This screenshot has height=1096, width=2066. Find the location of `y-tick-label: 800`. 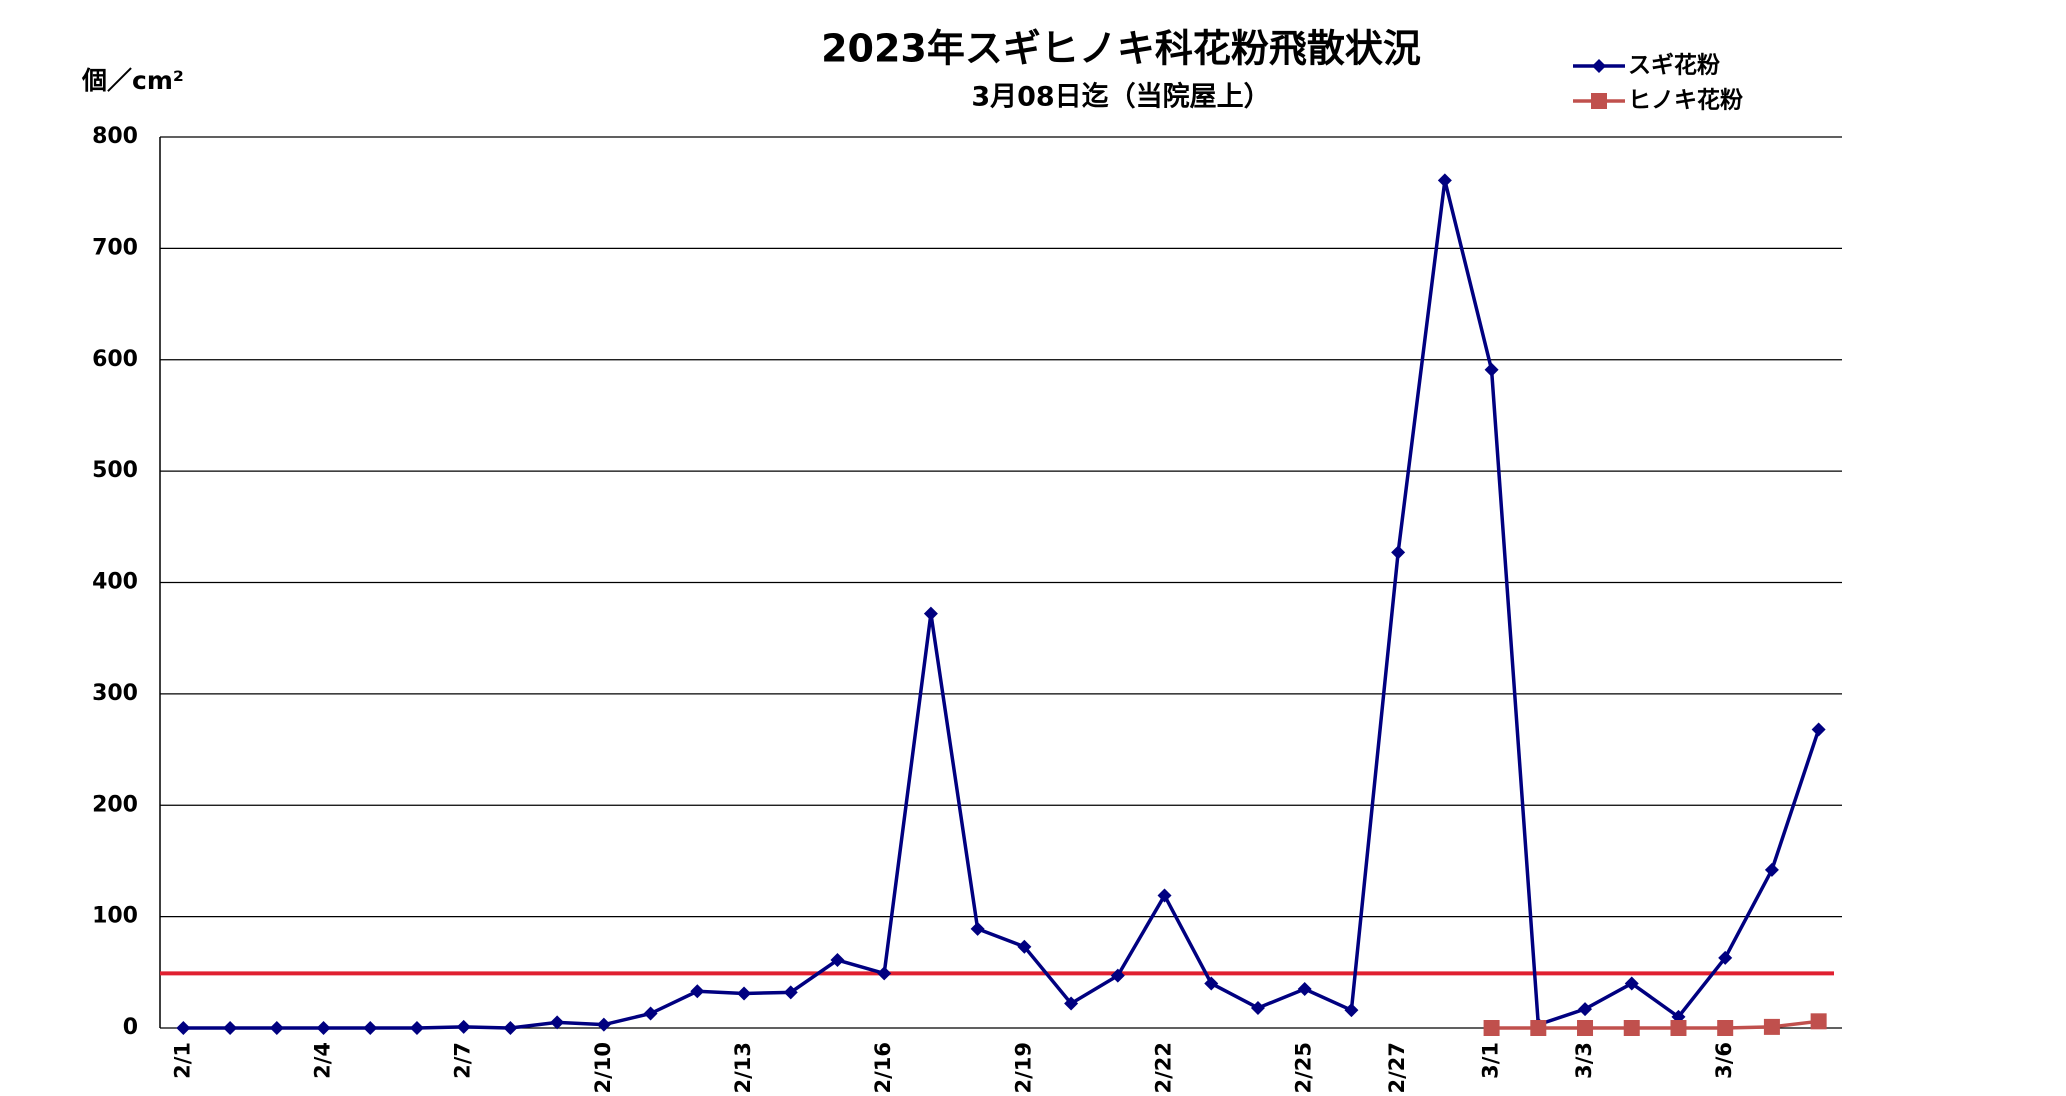

y-tick-label: 800 is located at coordinates (115, 136).